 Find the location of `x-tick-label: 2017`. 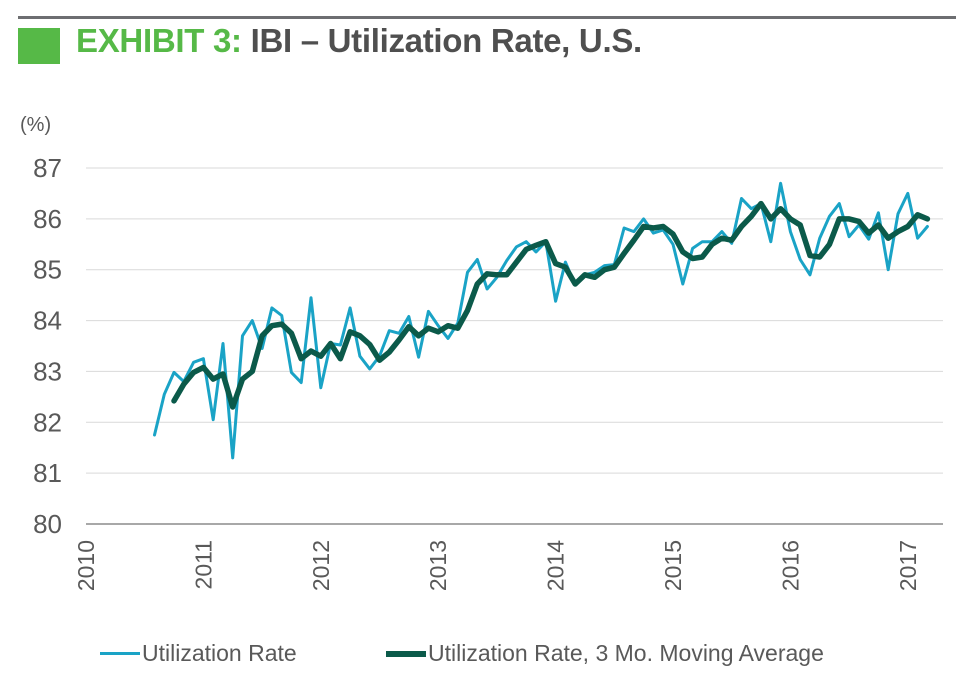

x-tick-label: 2017 is located at coordinates (908, 565).